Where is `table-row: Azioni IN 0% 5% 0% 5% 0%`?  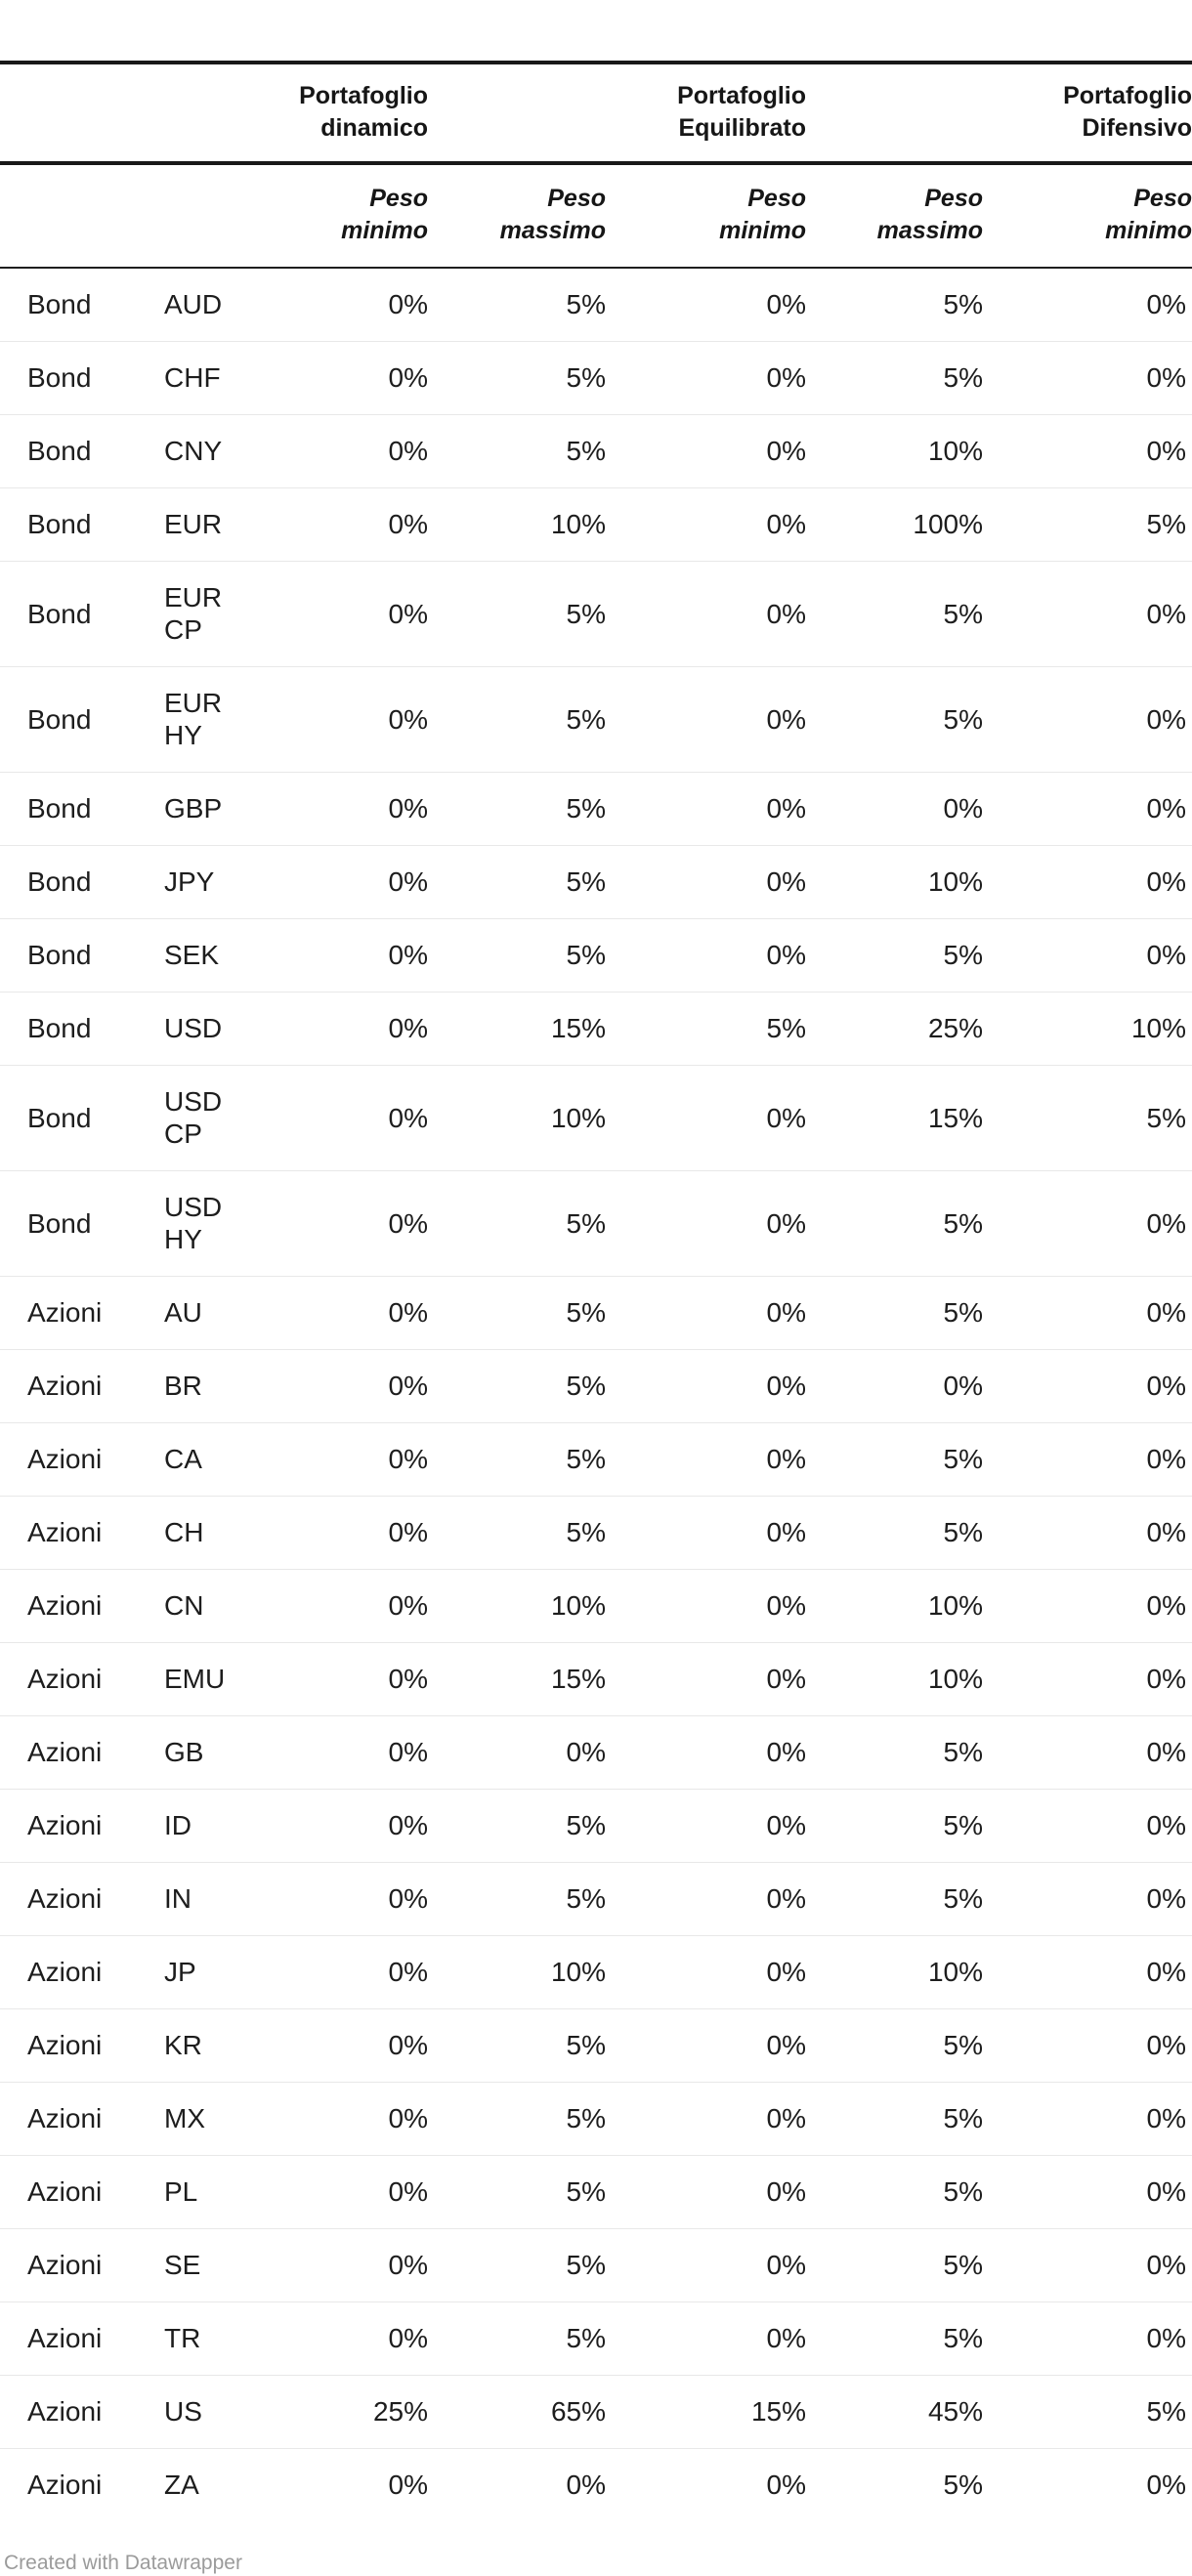 table-row: Azioni IN 0% 5% 0% 5% 0% is located at coordinates (596, 1899).